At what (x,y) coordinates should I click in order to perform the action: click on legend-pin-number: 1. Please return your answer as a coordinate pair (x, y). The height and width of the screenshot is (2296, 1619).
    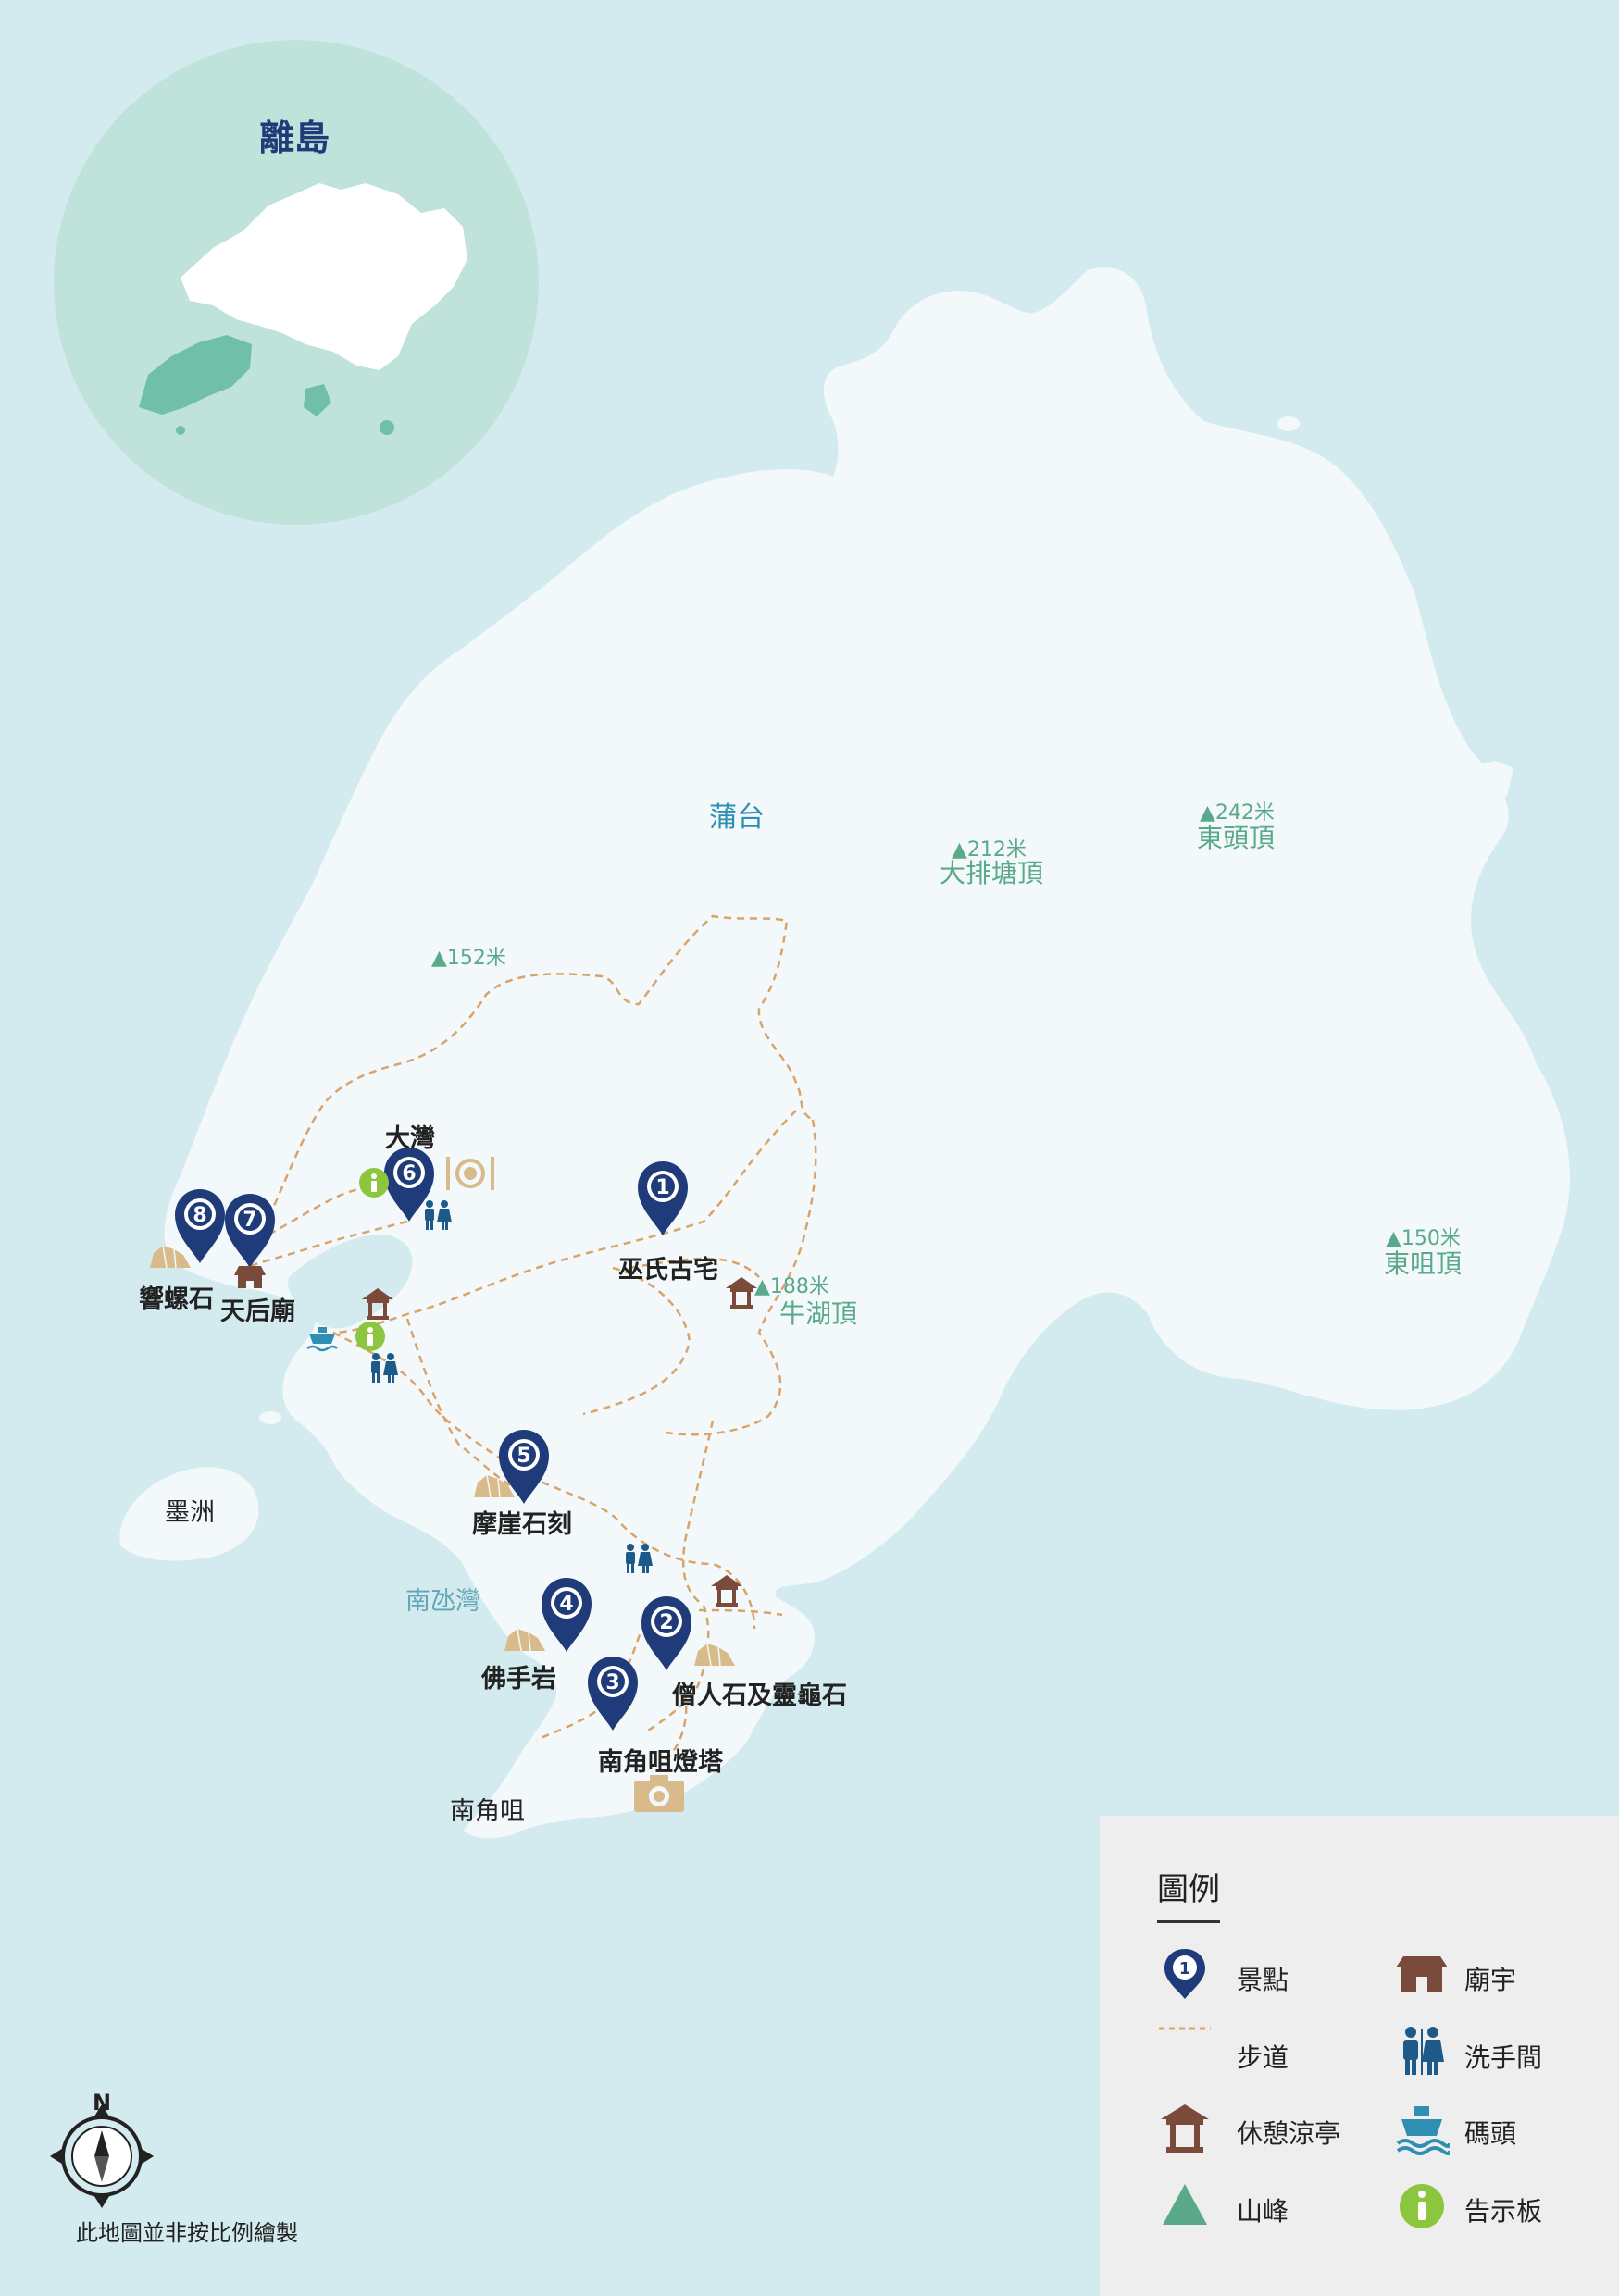
    Looking at the image, I should click on (1185, 1969).